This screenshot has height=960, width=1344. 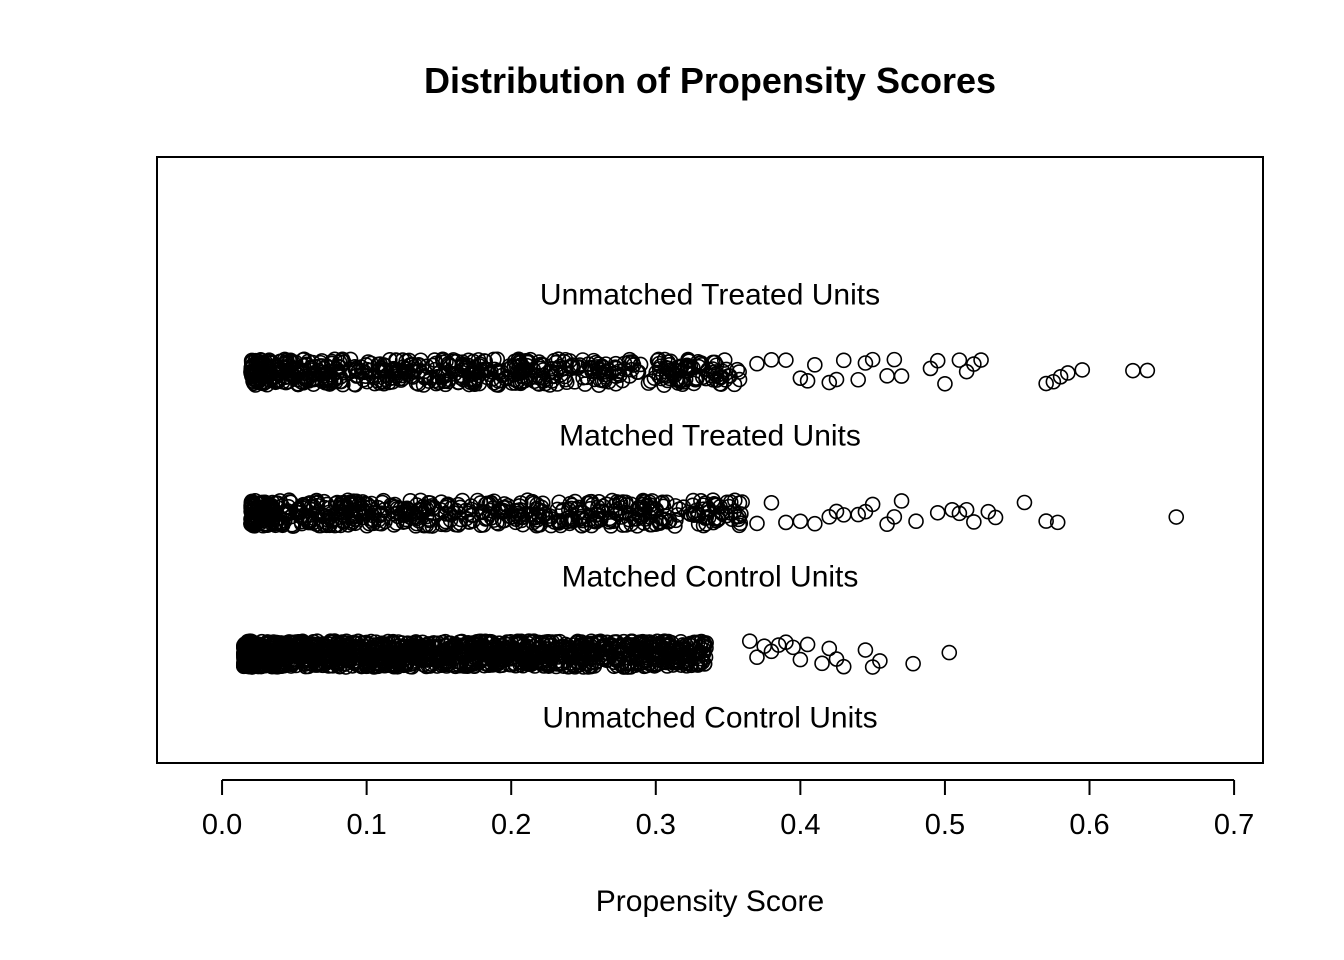 What do you see at coordinates (945, 825) in the screenshot?
I see `x-tick-label: 0.5` at bounding box center [945, 825].